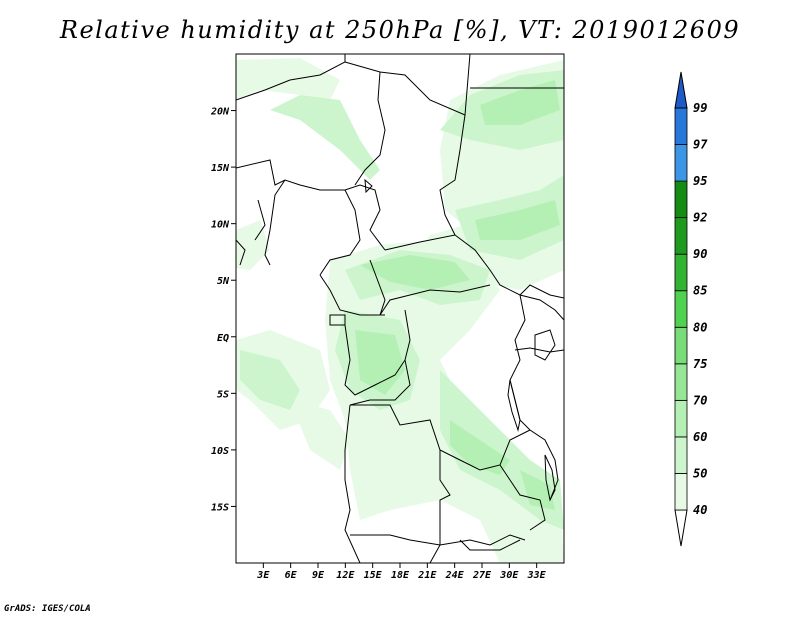  What do you see at coordinates (509, 575) in the screenshot?
I see `lon-tick-label: 30E` at bounding box center [509, 575].